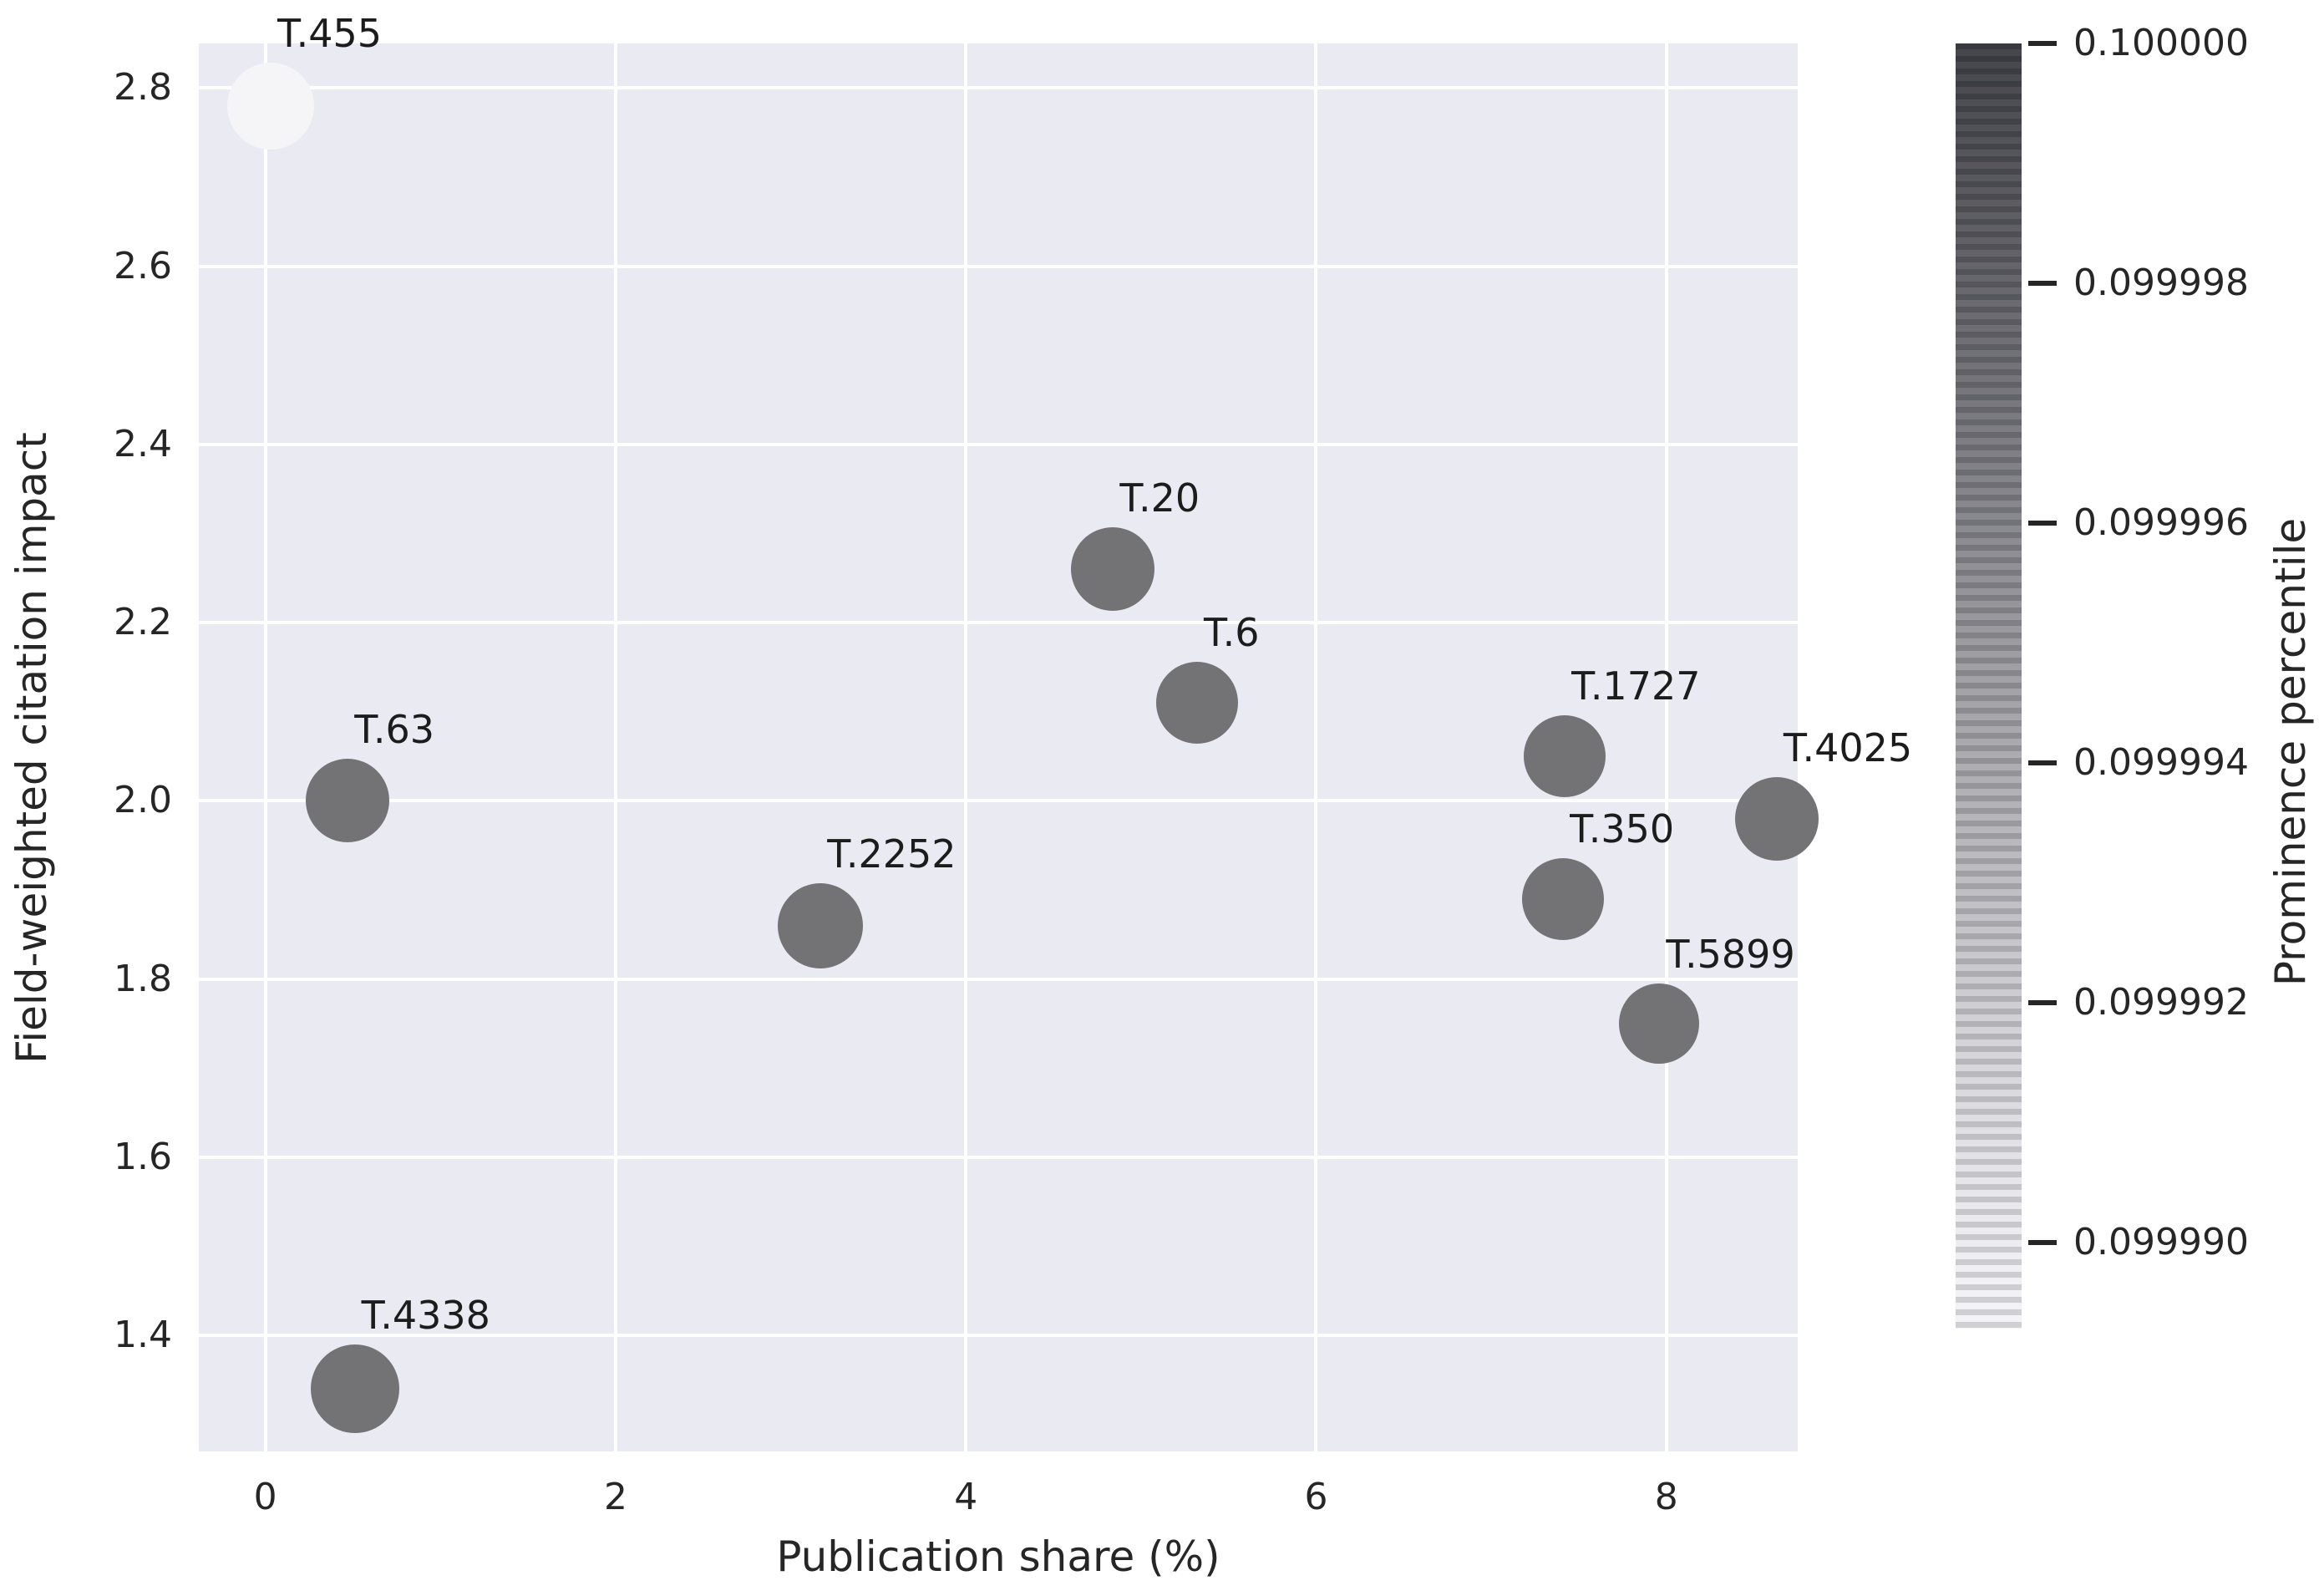 The height and width of the screenshot is (1596, 2324). What do you see at coordinates (143, 87) in the screenshot?
I see `y-tick-2.8: 2.8` at bounding box center [143, 87].